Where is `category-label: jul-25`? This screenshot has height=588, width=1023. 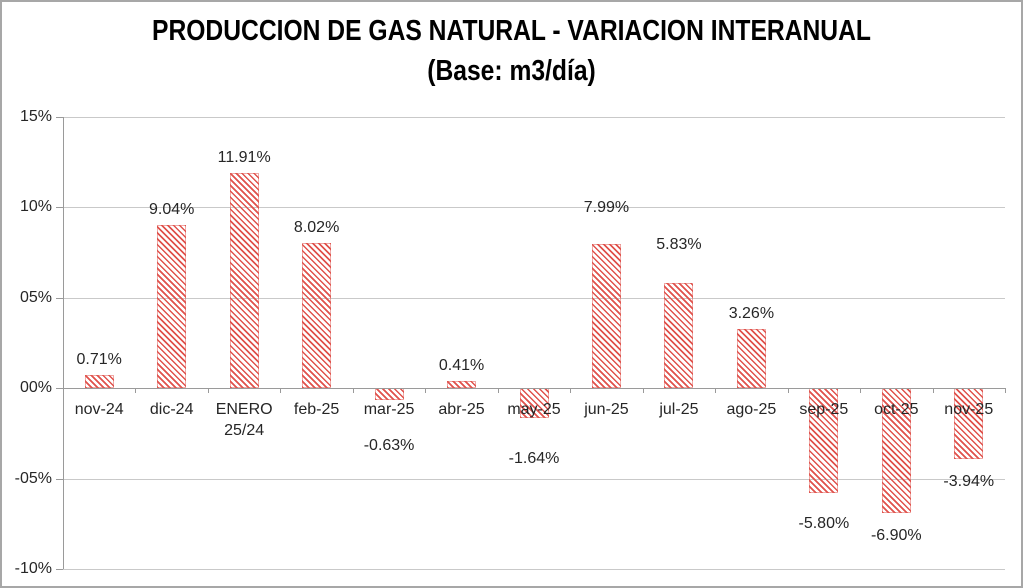 category-label: jul-25 is located at coordinates (678, 409).